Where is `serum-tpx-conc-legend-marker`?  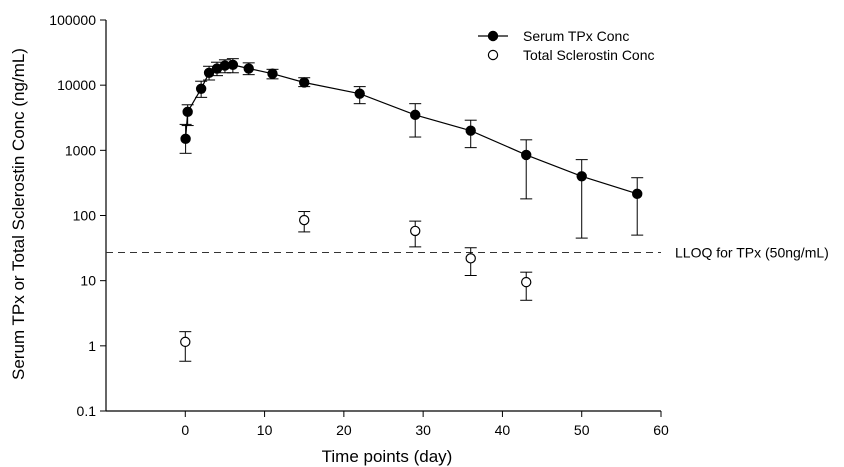
serum-tpx-conc-legend-marker is located at coordinates (493, 36).